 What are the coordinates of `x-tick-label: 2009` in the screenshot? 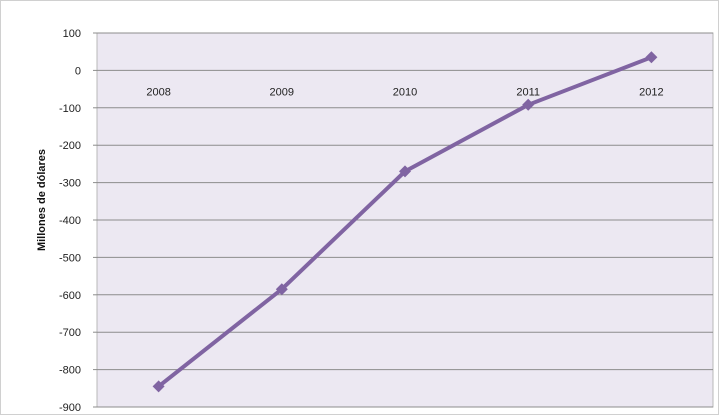 It's located at (282, 92).